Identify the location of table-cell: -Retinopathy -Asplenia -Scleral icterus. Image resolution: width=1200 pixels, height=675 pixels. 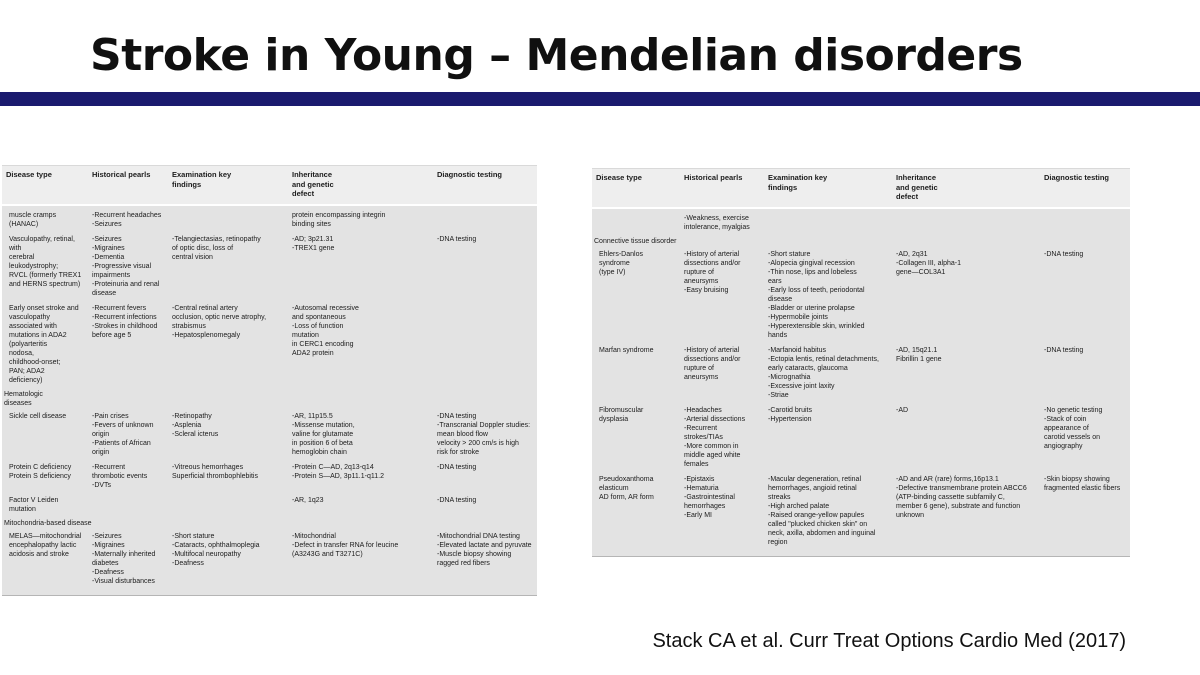
(195, 425).